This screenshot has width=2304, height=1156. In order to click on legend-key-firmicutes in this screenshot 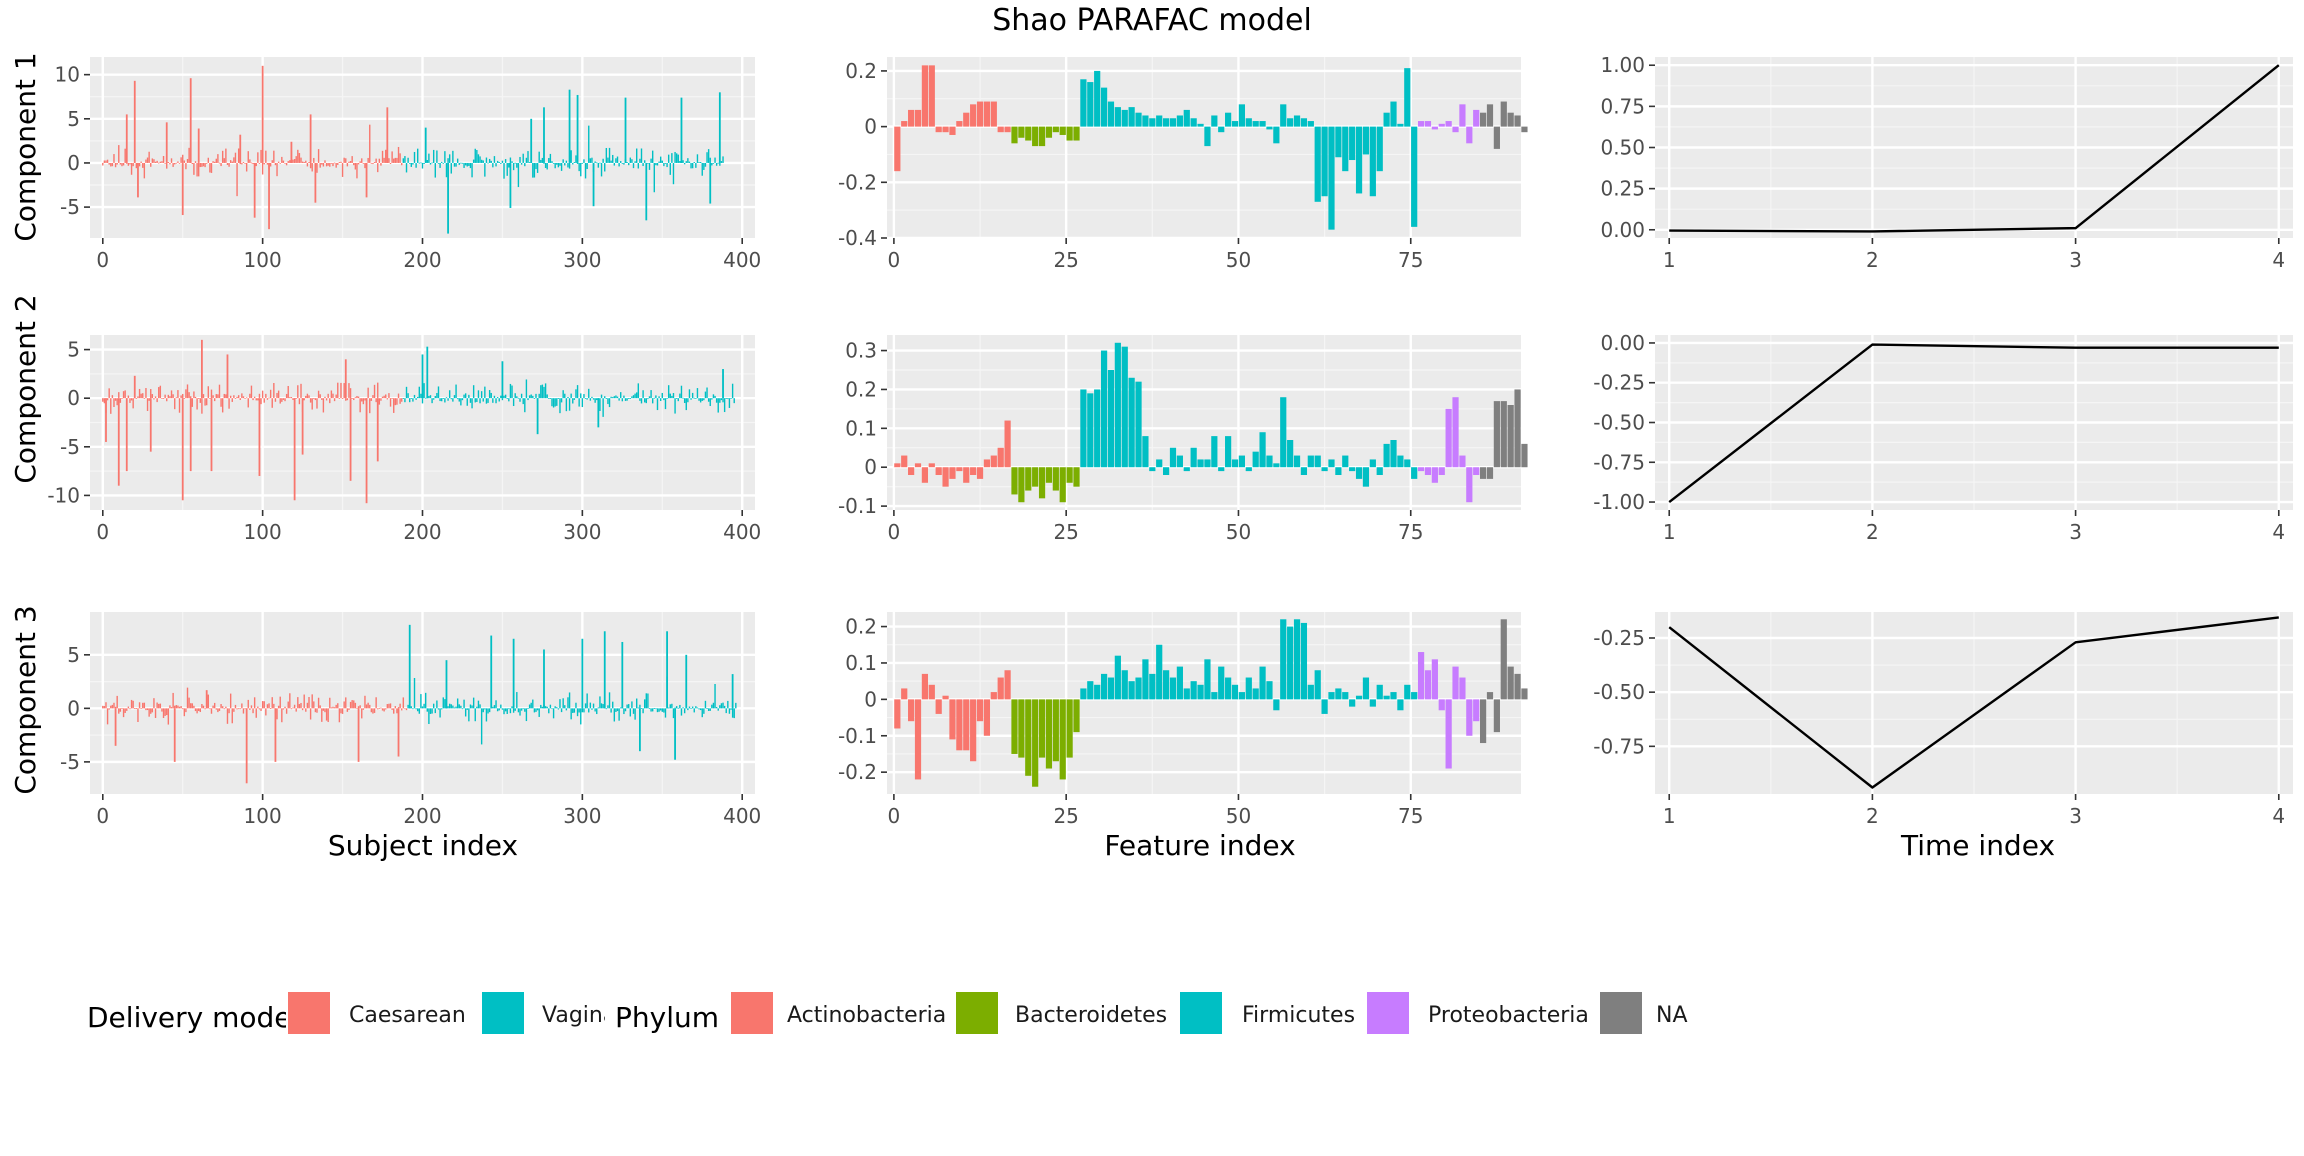, I will do `click(1201, 1013)`.